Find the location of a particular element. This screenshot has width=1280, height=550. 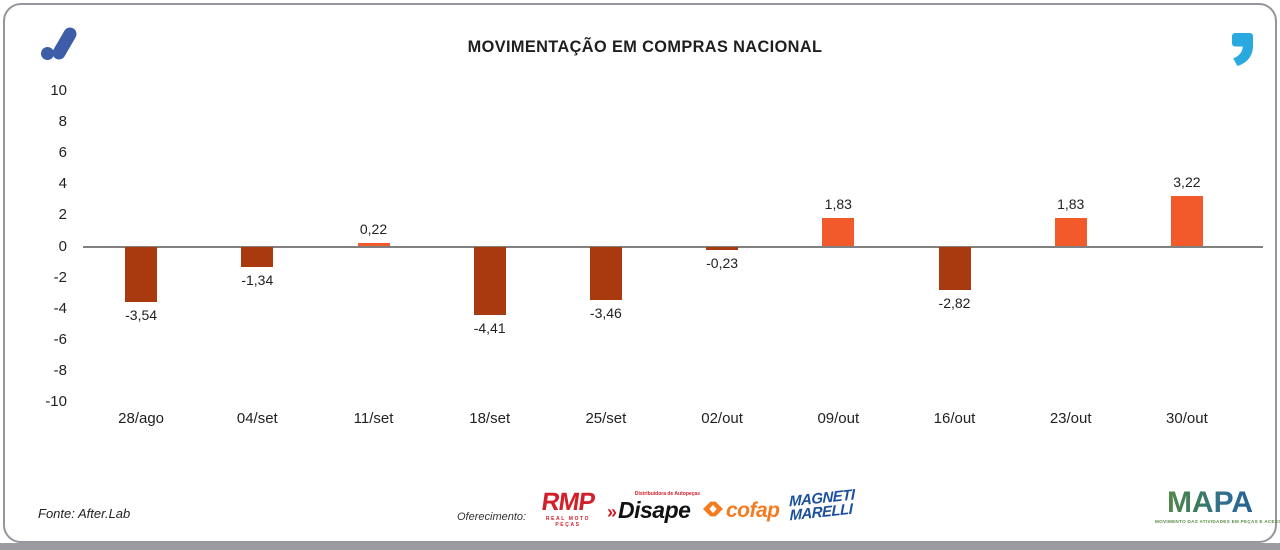

bar-28/ago is located at coordinates (141, 274).